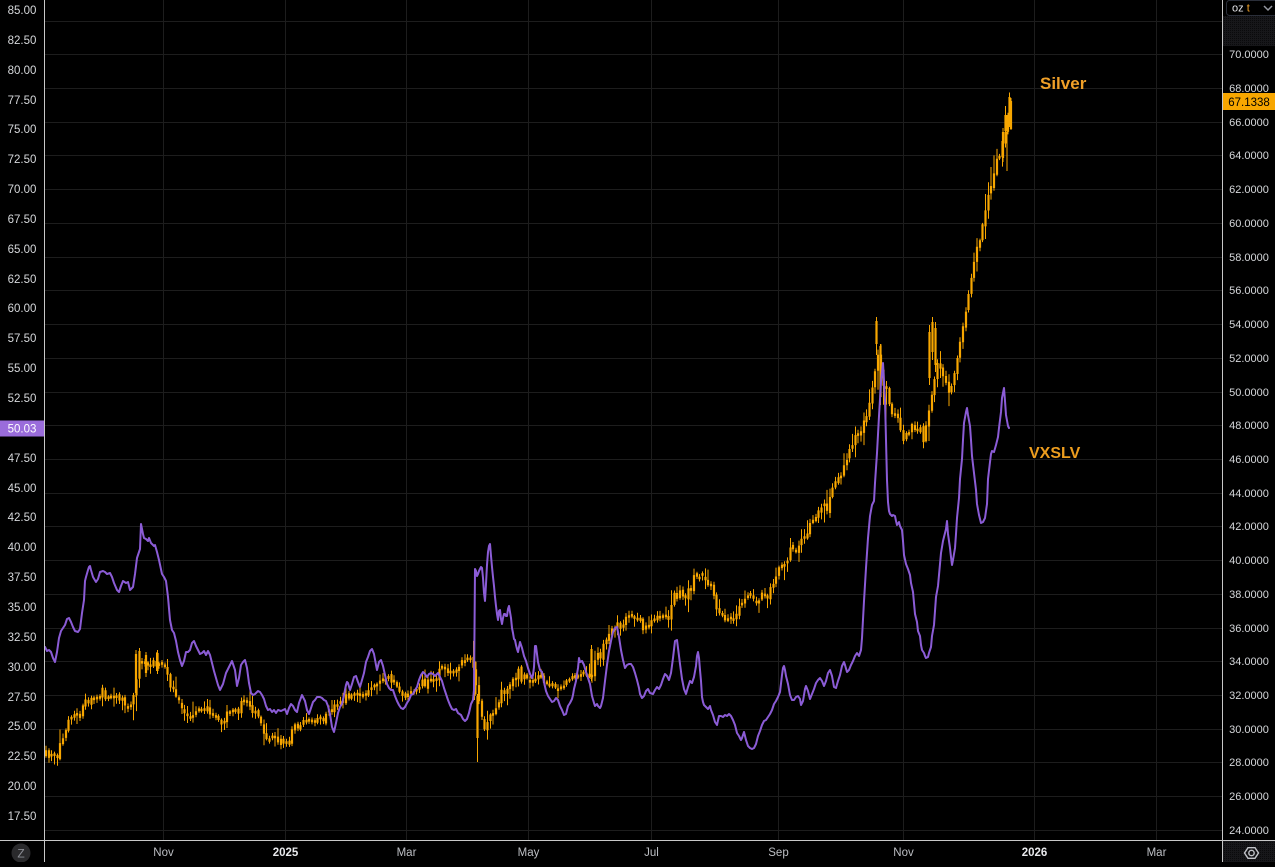 This screenshot has height=867, width=1275. What do you see at coordinates (1249, 103) in the screenshot?
I see `svg-text: 67.1338` at bounding box center [1249, 103].